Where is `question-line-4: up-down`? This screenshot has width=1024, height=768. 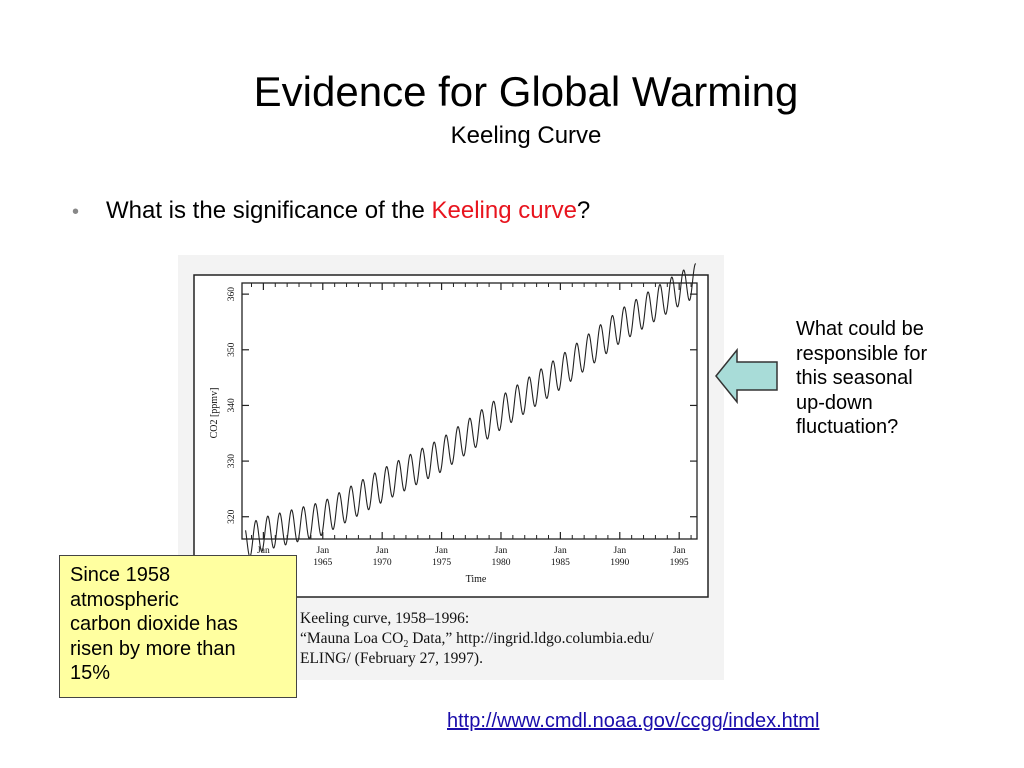
question-line-4: up-down is located at coordinates (834, 402).